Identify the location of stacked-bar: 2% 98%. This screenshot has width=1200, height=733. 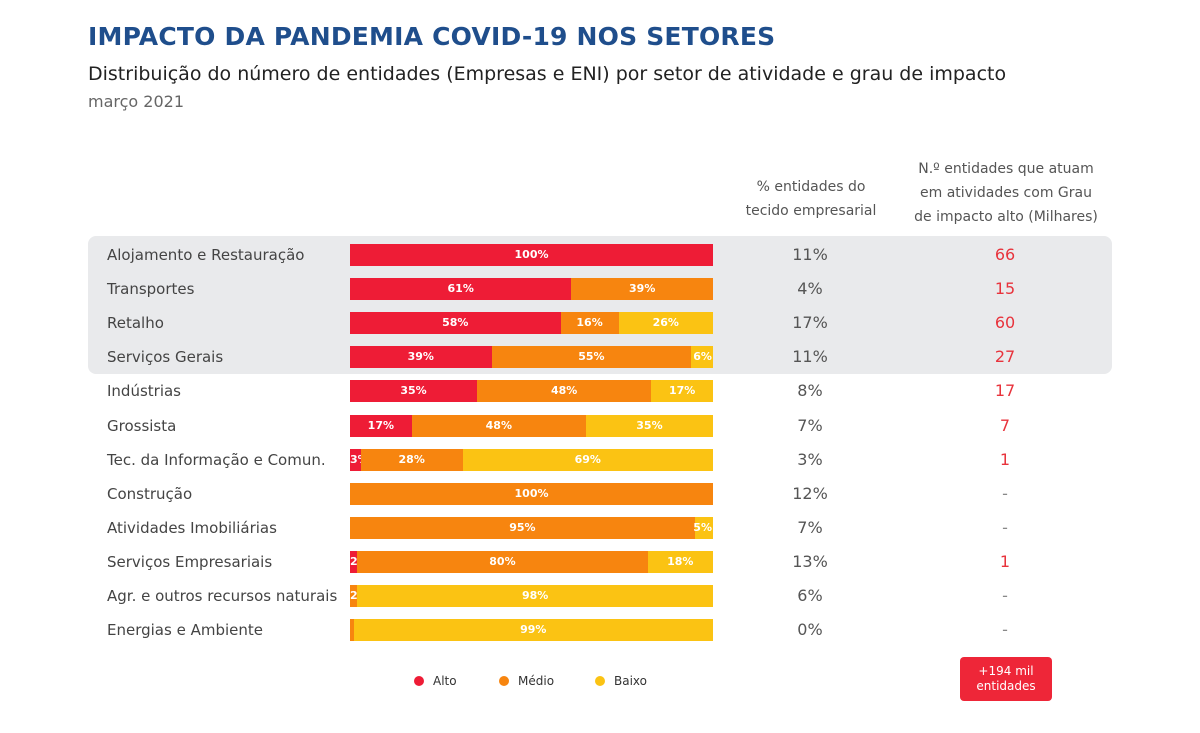
(531, 596).